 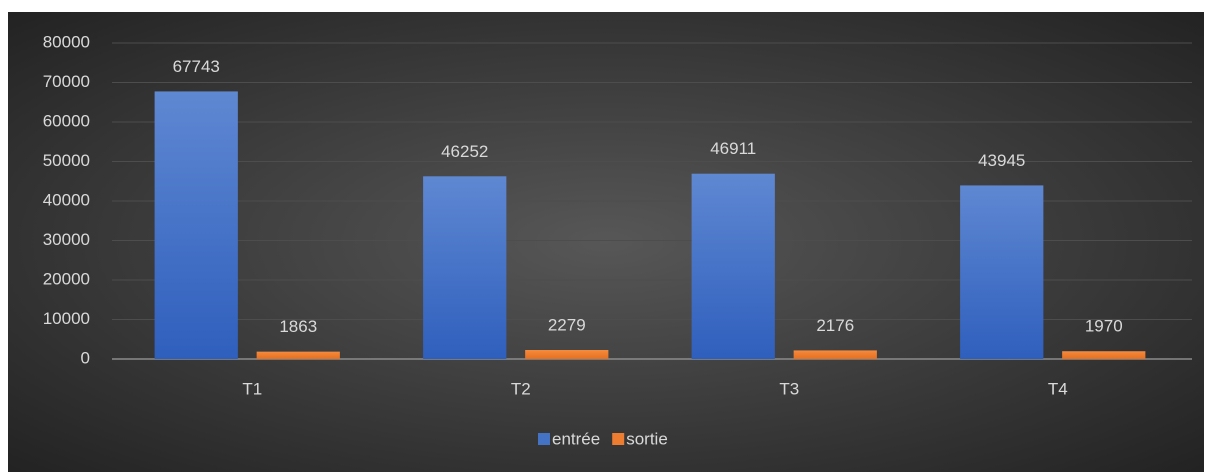 I want to click on data-label: 2176, so click(x=835, y=325).